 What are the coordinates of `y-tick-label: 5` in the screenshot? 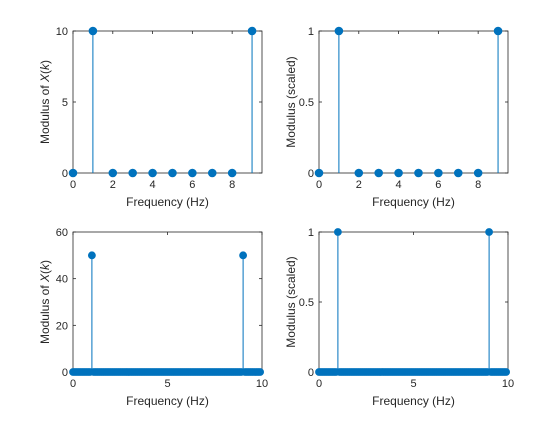 It's located at (65, 103).